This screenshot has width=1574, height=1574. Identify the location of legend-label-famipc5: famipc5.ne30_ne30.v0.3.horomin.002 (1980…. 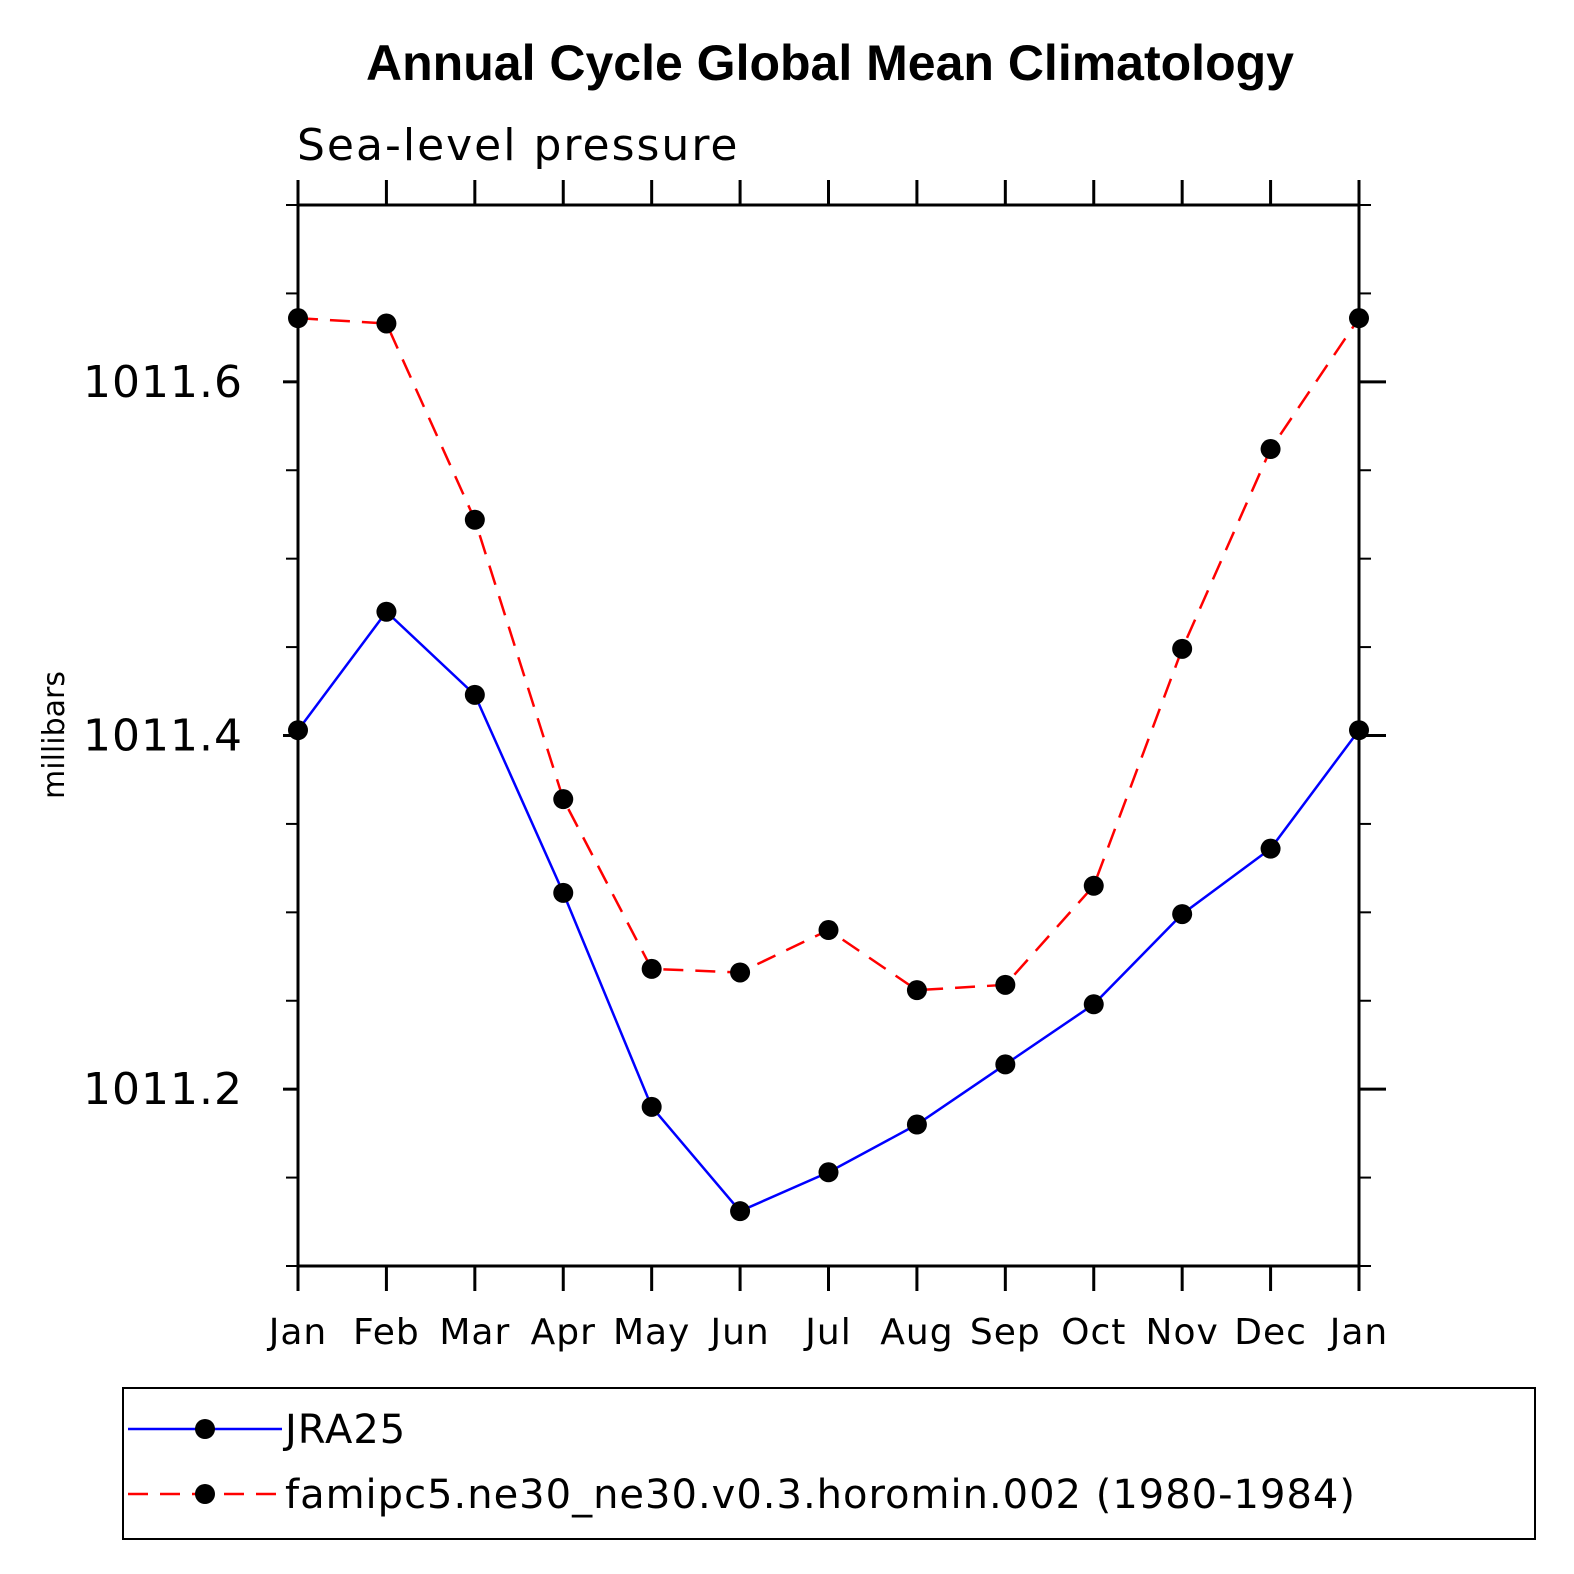
(820, 1495).